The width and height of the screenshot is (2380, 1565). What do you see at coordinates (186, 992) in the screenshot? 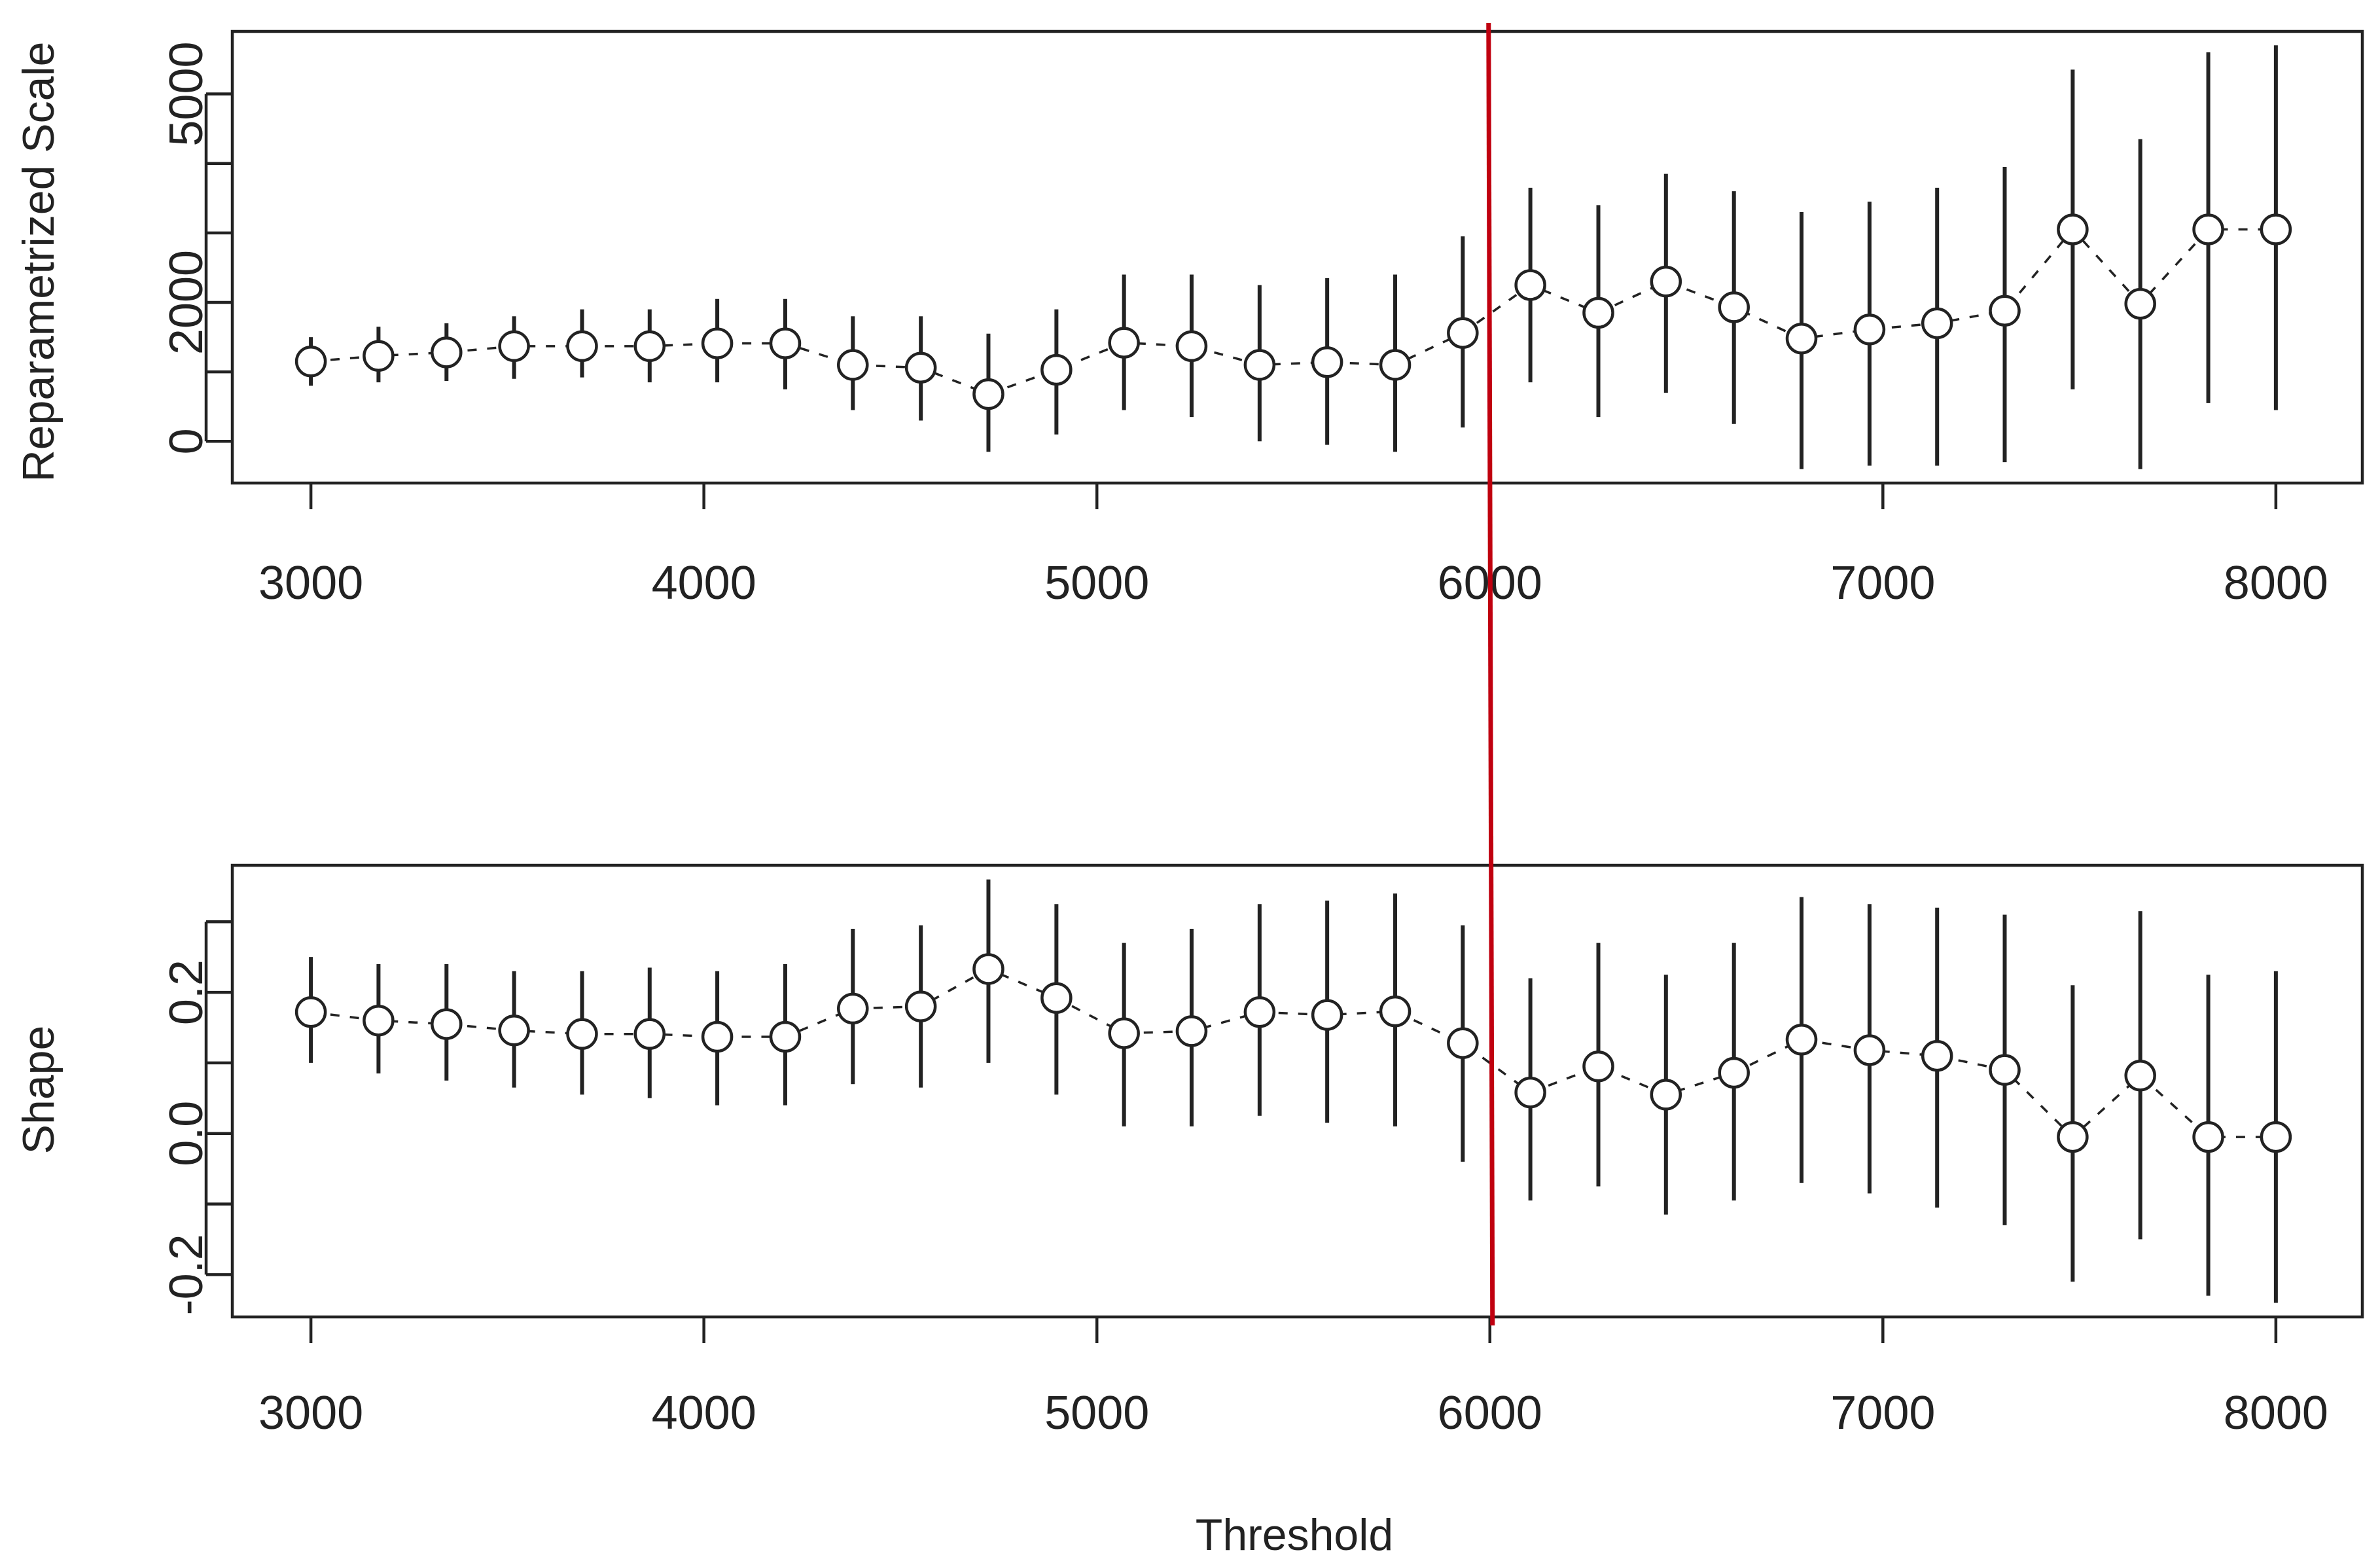
I see `shape-y-tick-label: 0.2` at bounding box center [186, 992].